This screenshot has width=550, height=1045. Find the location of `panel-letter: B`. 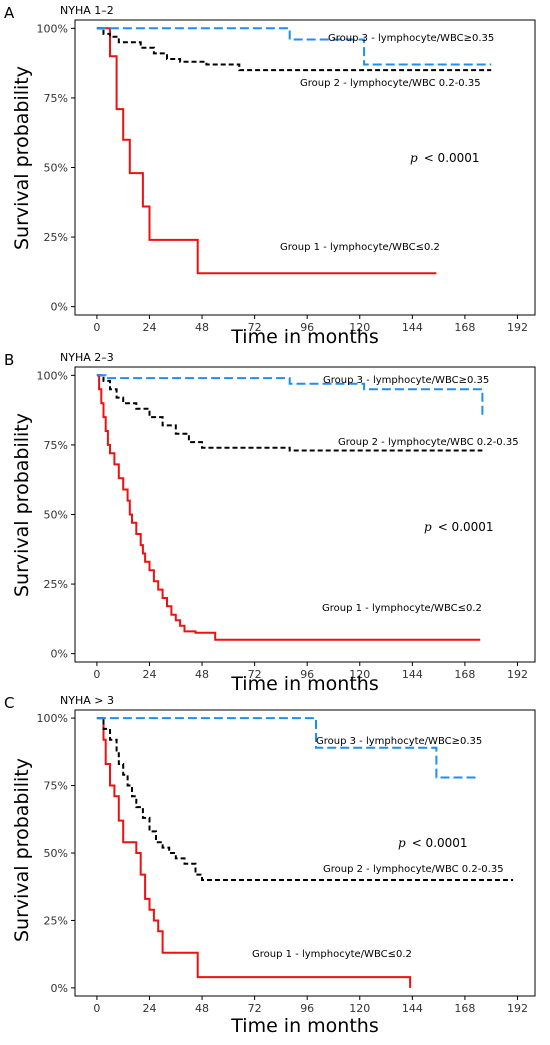

panel-letter: B is located at coordinates (9, 360).